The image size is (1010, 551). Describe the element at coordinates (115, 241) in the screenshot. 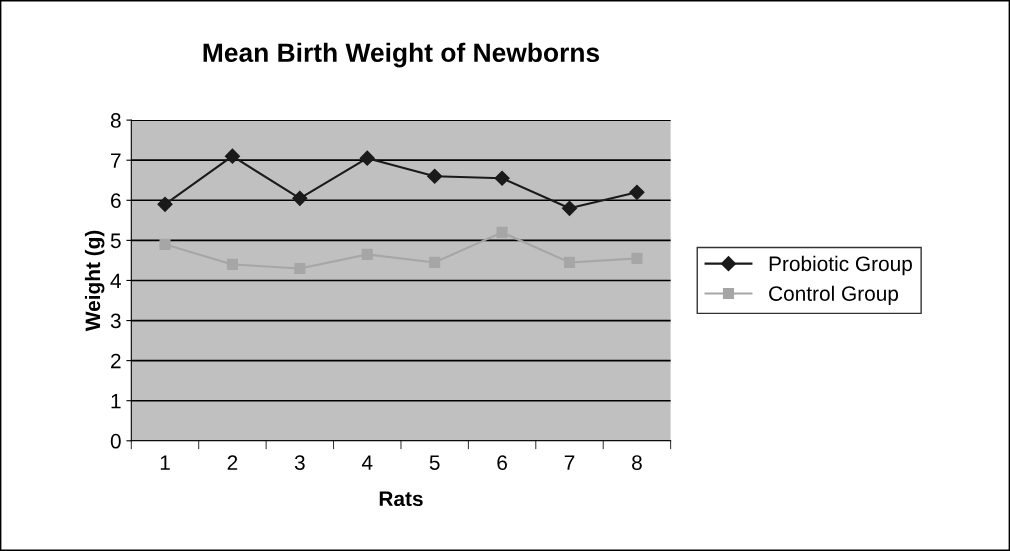

I see `y-tick-label: 5` at that location.